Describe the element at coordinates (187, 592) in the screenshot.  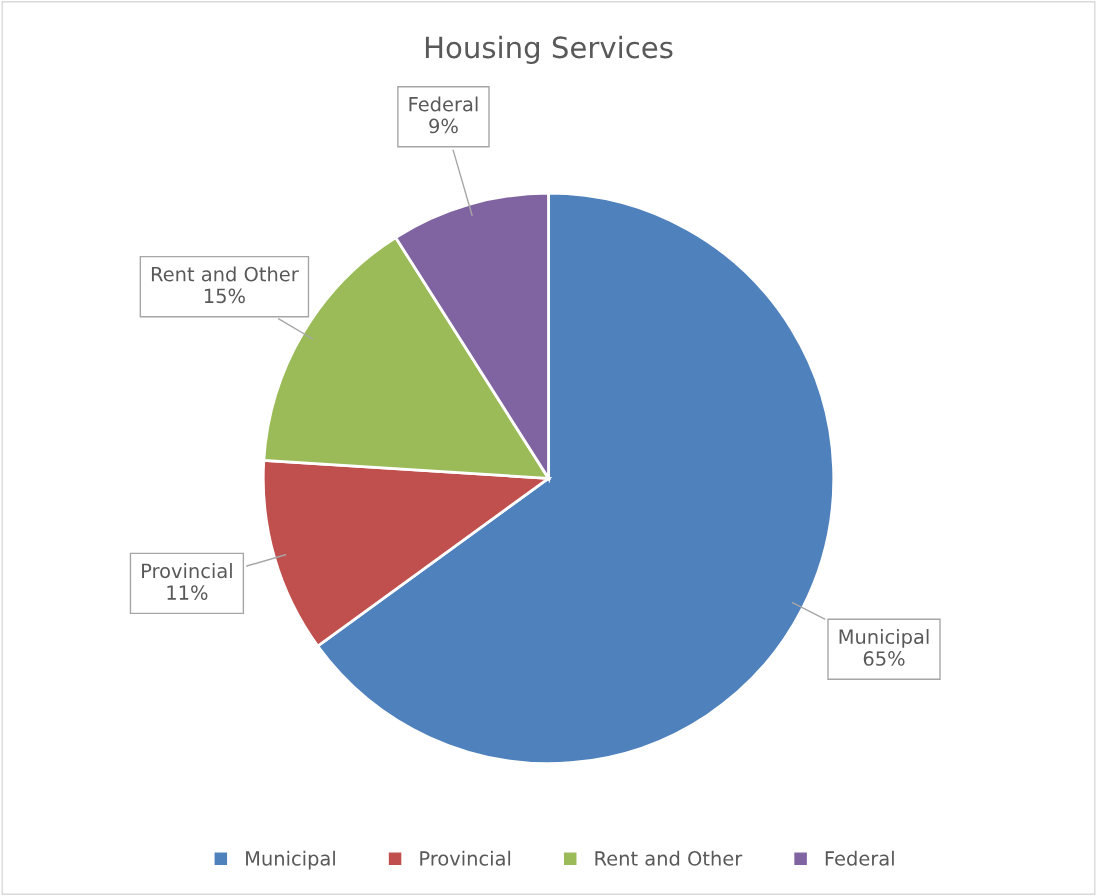
I see `data-label: 11%` at that location.